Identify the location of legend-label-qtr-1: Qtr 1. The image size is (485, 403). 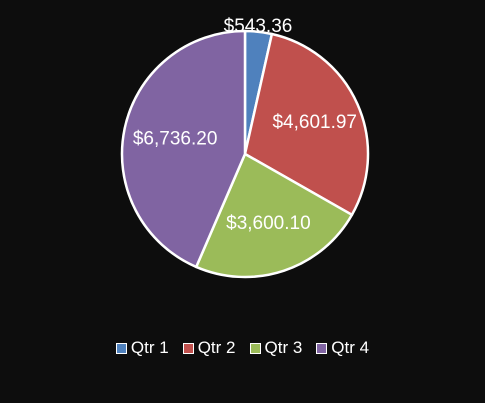
(149, 347).